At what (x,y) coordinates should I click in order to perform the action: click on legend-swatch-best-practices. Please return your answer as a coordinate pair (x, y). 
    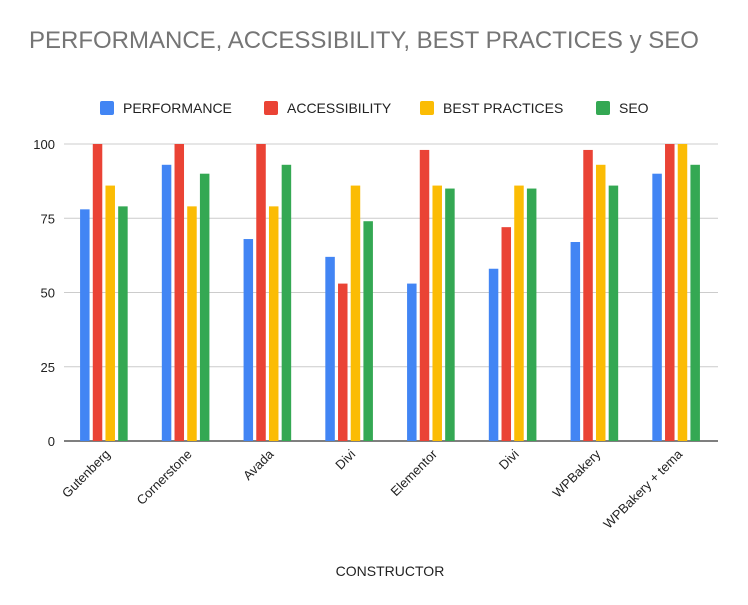
    Looking at the image, I should click on (427, 108).